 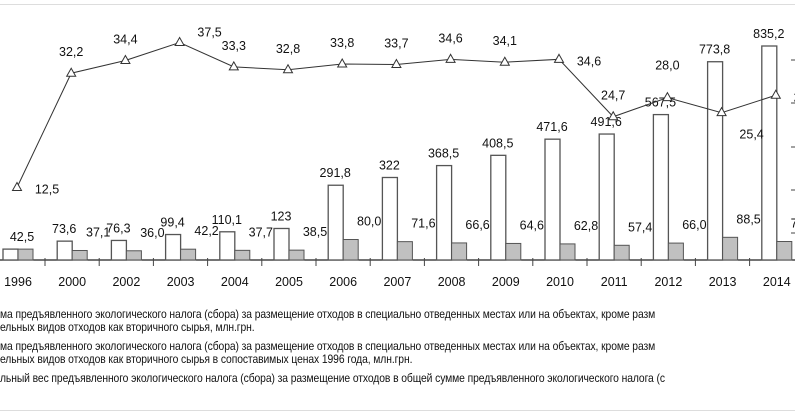 I want to click on bar-comparable-label: 71,6, so click(x=423, y=224).